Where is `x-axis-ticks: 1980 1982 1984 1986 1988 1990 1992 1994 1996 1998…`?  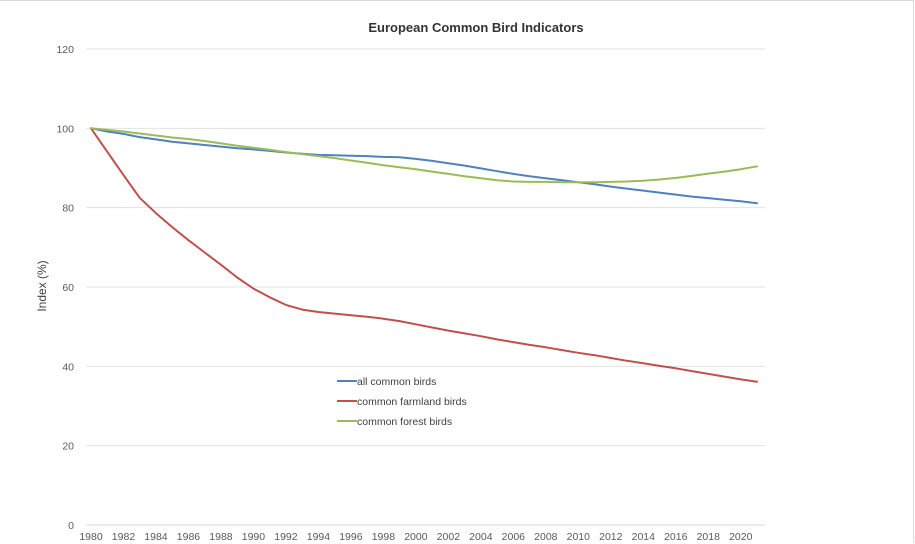 x-axis-ticks: 1980 1982 1984 1986 1988 1990 1992 1994 1996 1998… is located at coordinates (415, 537).